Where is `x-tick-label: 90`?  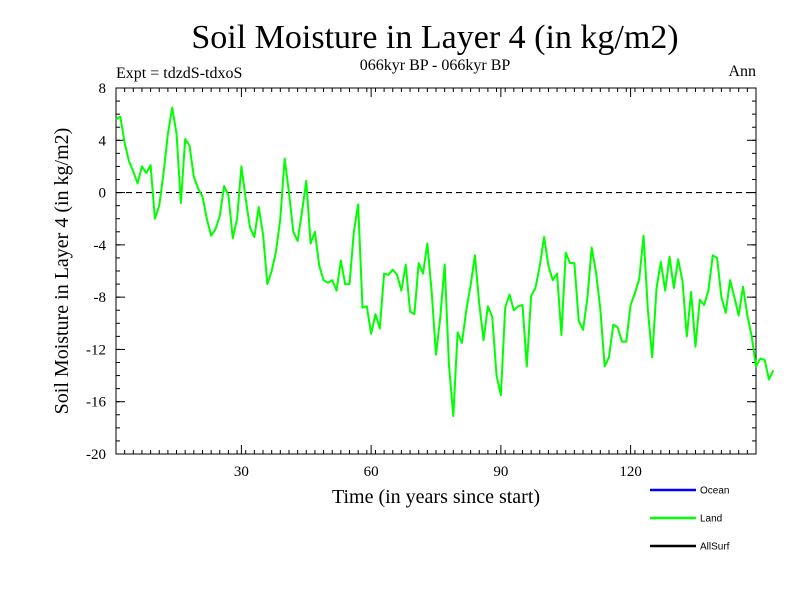
x-tick-label: 90 is located at coordinates (500, 472).